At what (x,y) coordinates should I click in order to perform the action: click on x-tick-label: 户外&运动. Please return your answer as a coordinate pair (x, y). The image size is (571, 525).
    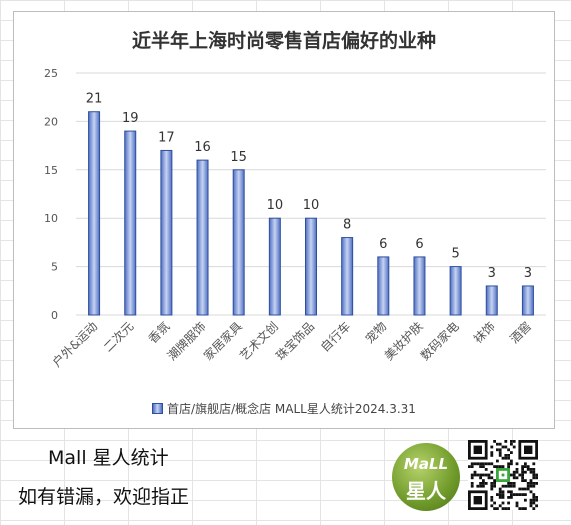
    Looking at the image, I should click on (74, 344).